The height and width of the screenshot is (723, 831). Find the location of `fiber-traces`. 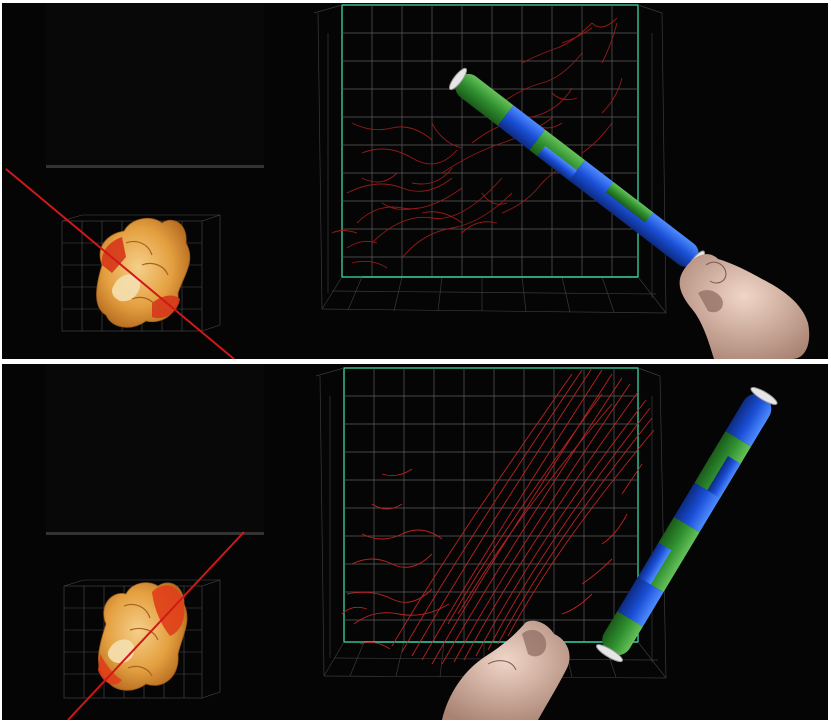

fiber-traces is located at coordinates (477, 143).